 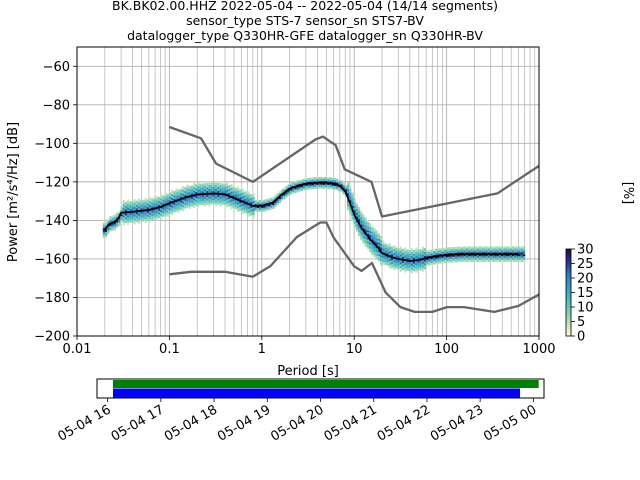 I want to click on low-noise-model-line, so click(x=354, y=267).